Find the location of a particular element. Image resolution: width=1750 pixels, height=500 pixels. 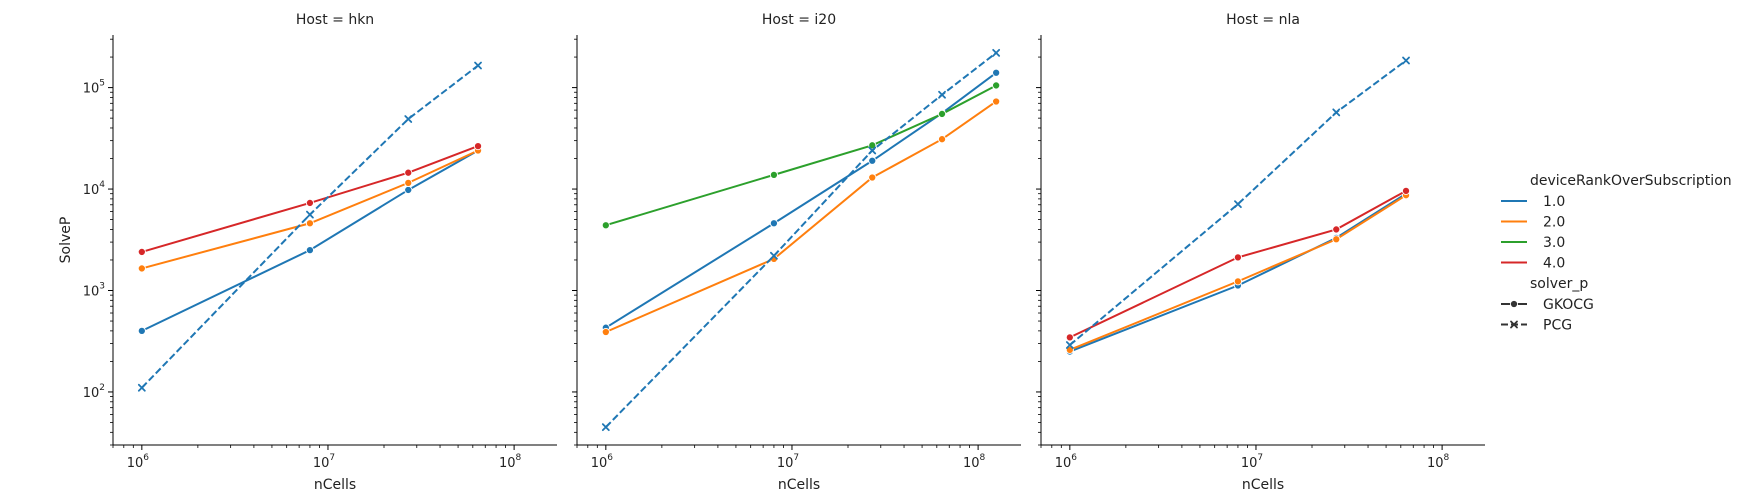

y-tick-label-exponent: 3 is located at coordinates (102, 287).